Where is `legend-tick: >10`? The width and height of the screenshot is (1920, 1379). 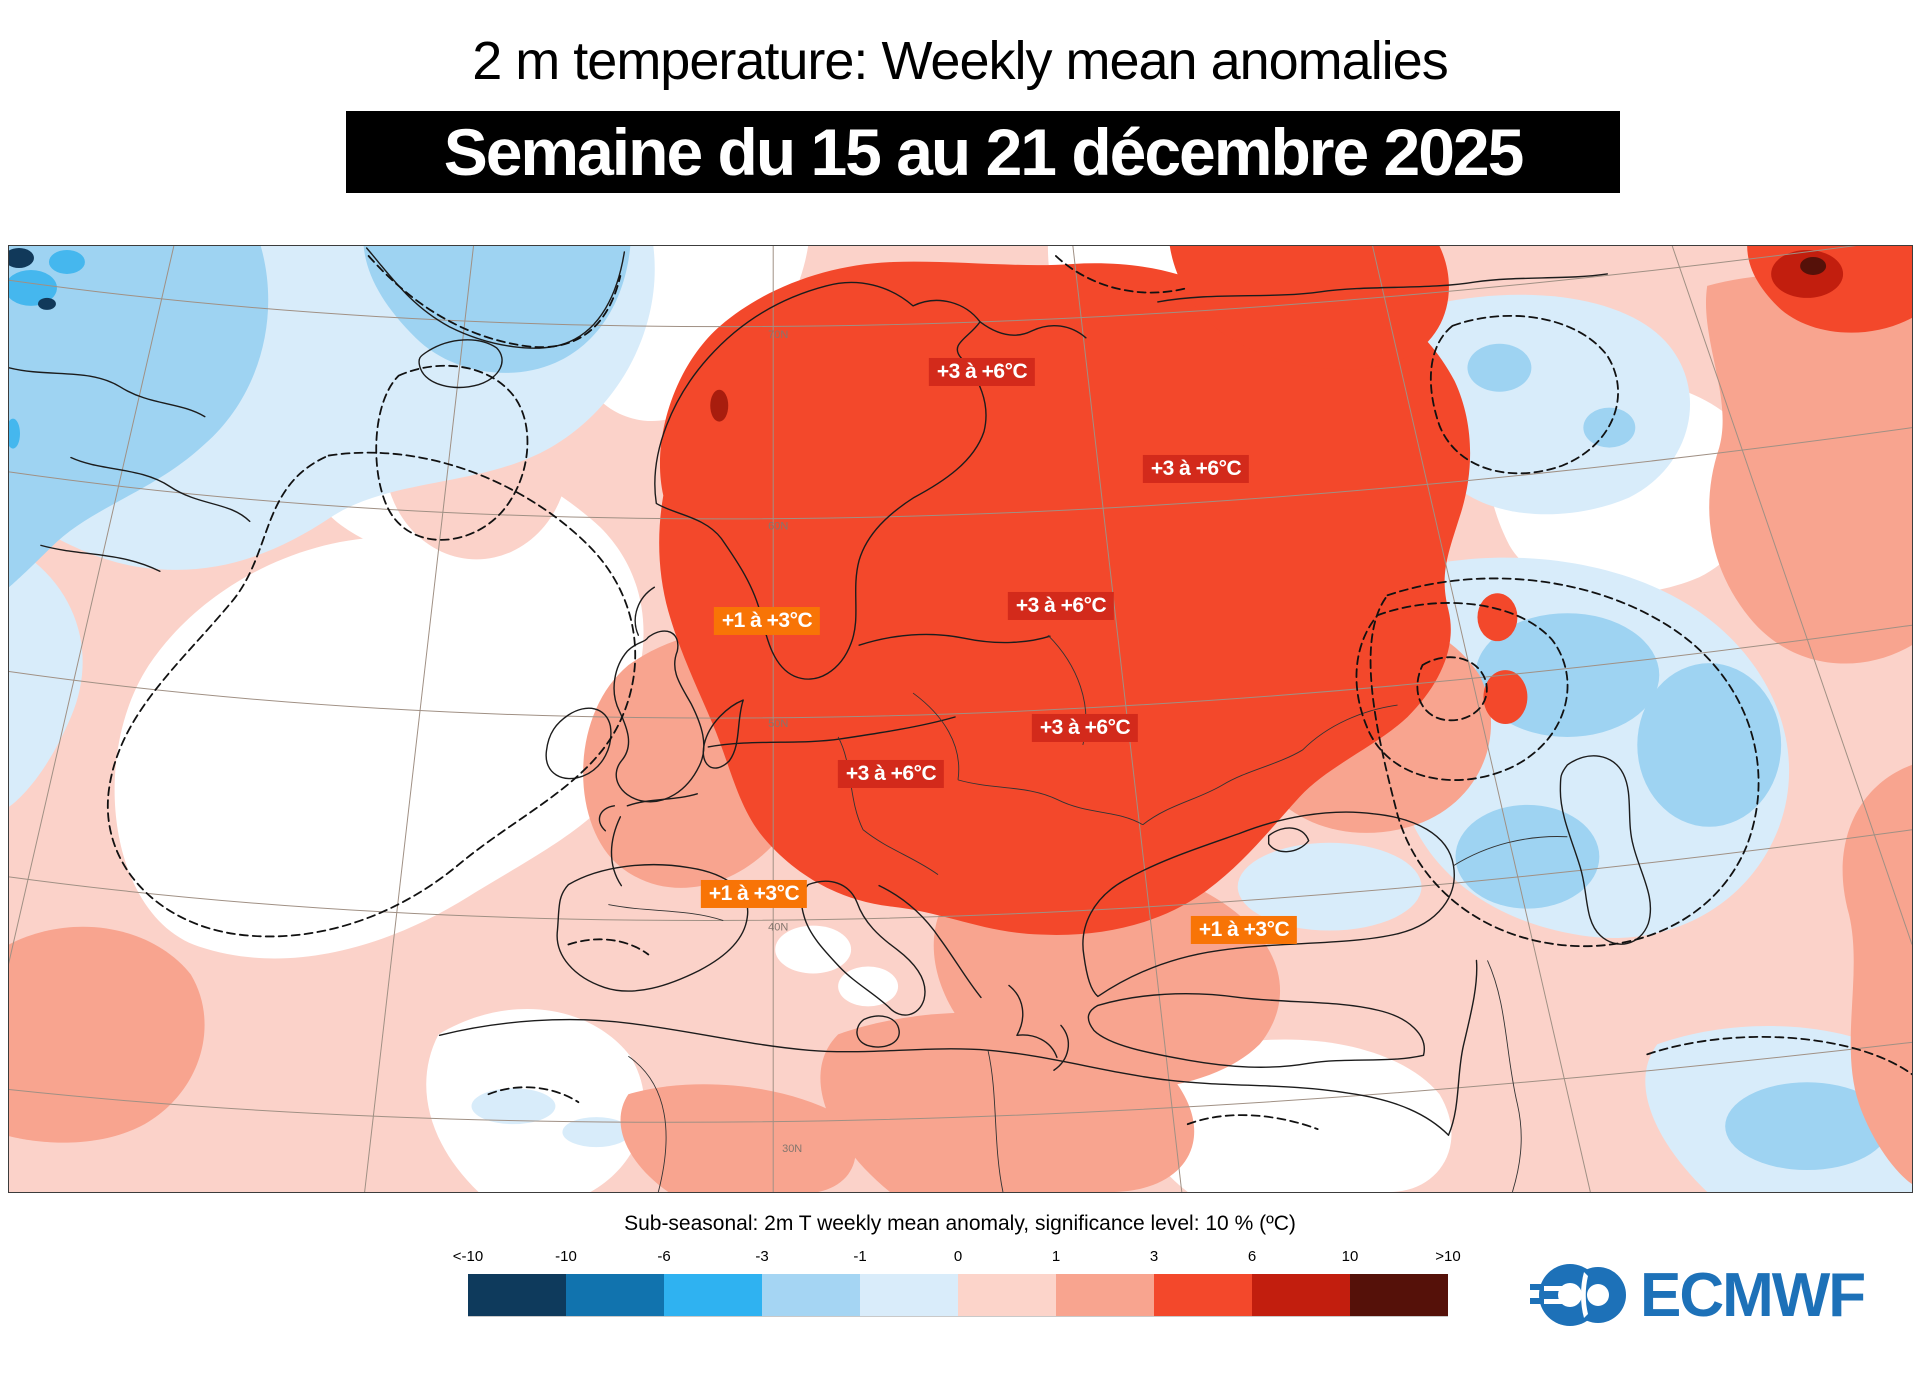 legend-tick: >10 is located at coordinates (1448, 1256).